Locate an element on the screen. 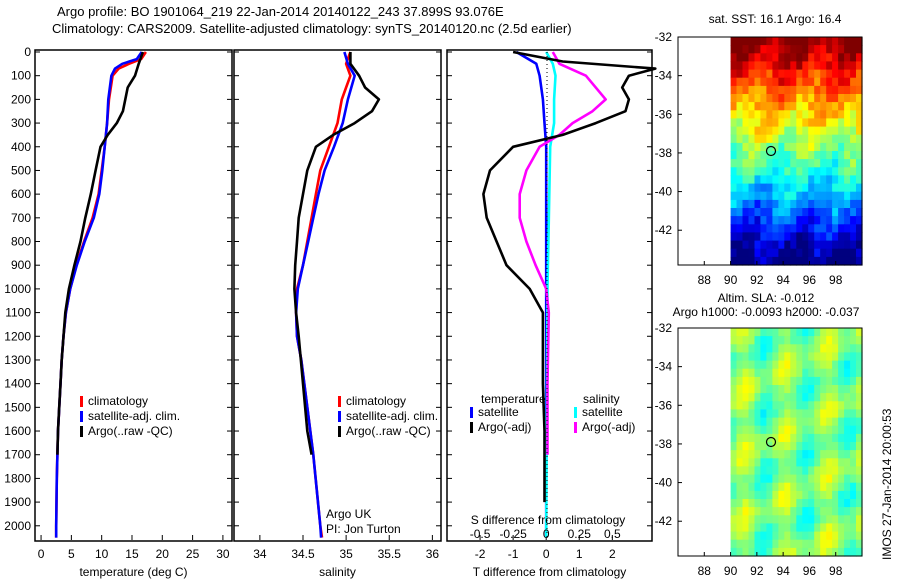 This screenshot has height=580, width=900. legend-swatch is located at coordinates (81, 416).